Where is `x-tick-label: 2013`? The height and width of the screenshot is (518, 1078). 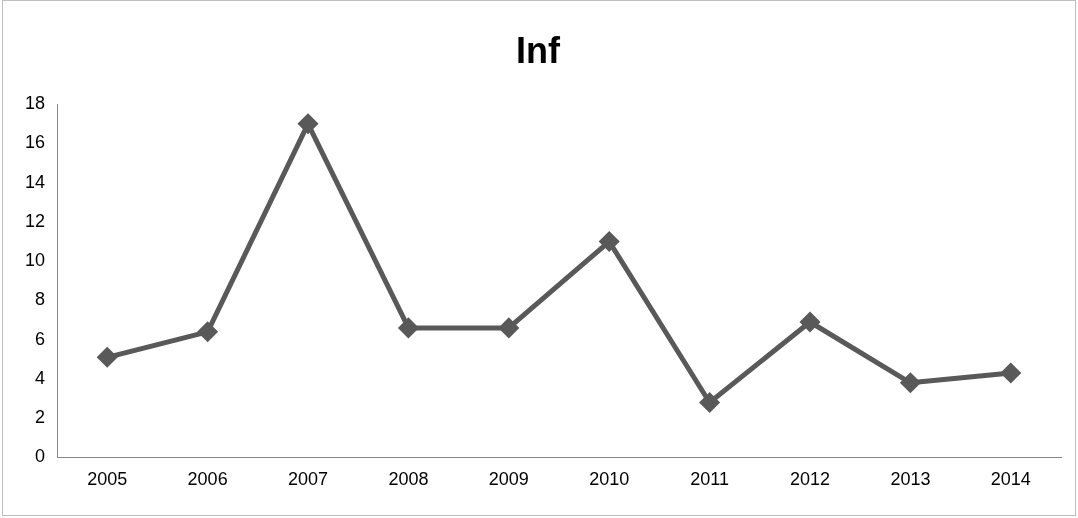 x-tick-label: 2013 is located at coordinates (910, 479).